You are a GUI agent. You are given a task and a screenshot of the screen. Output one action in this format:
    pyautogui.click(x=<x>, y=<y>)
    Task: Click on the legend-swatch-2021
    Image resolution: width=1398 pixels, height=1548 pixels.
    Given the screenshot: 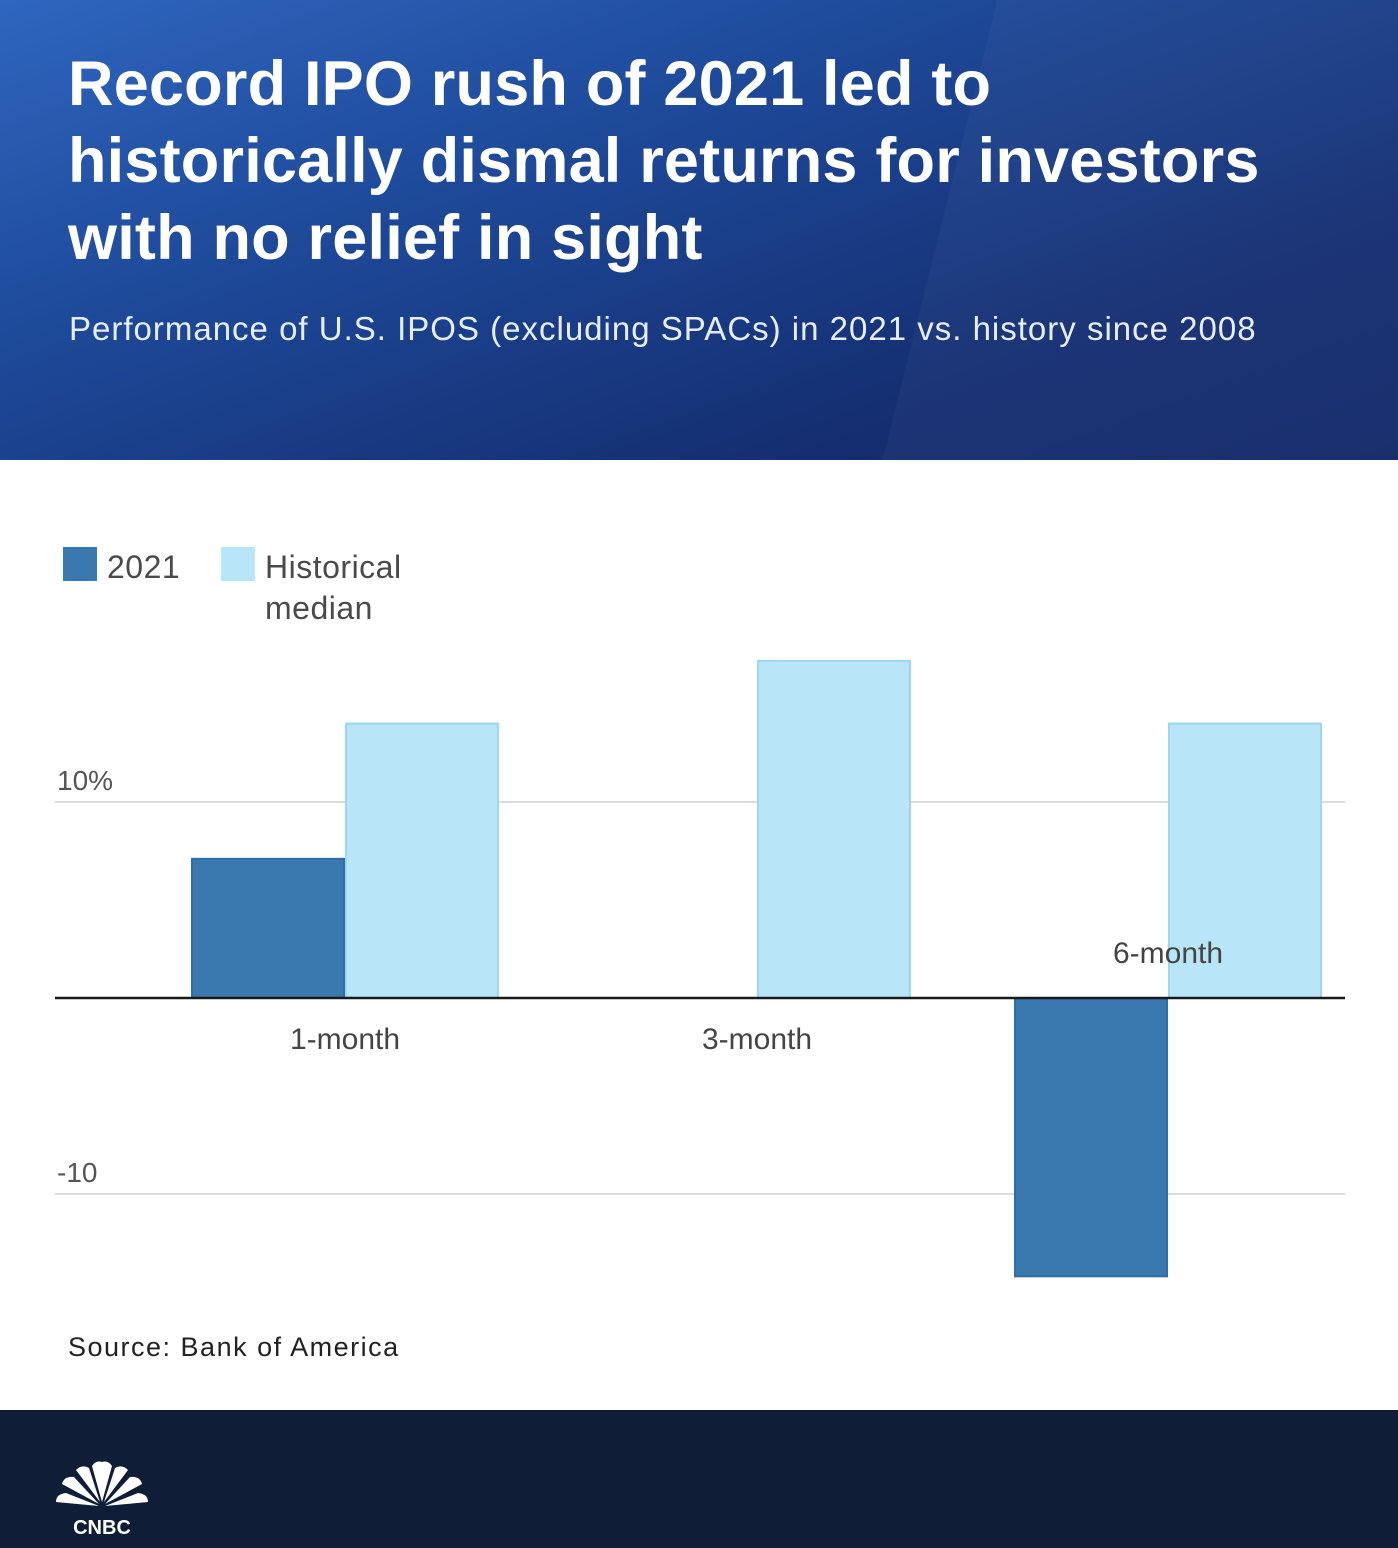 What is the action you would take?
    pyautogui.click(x=80, y=564)
    